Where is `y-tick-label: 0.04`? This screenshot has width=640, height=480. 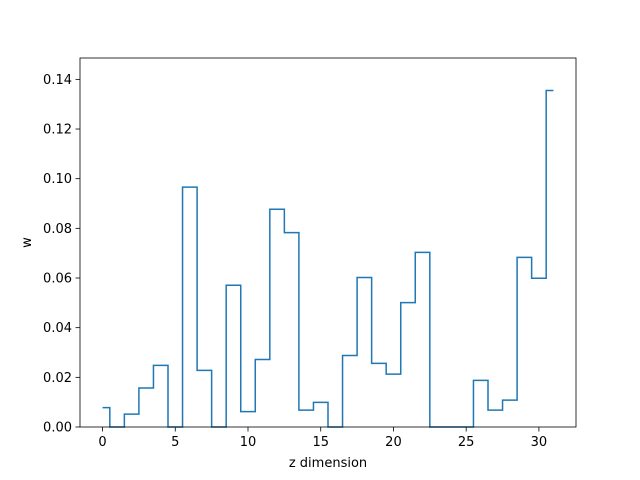 y-tick-label: 0.04 is located at coordinates (57, 328).